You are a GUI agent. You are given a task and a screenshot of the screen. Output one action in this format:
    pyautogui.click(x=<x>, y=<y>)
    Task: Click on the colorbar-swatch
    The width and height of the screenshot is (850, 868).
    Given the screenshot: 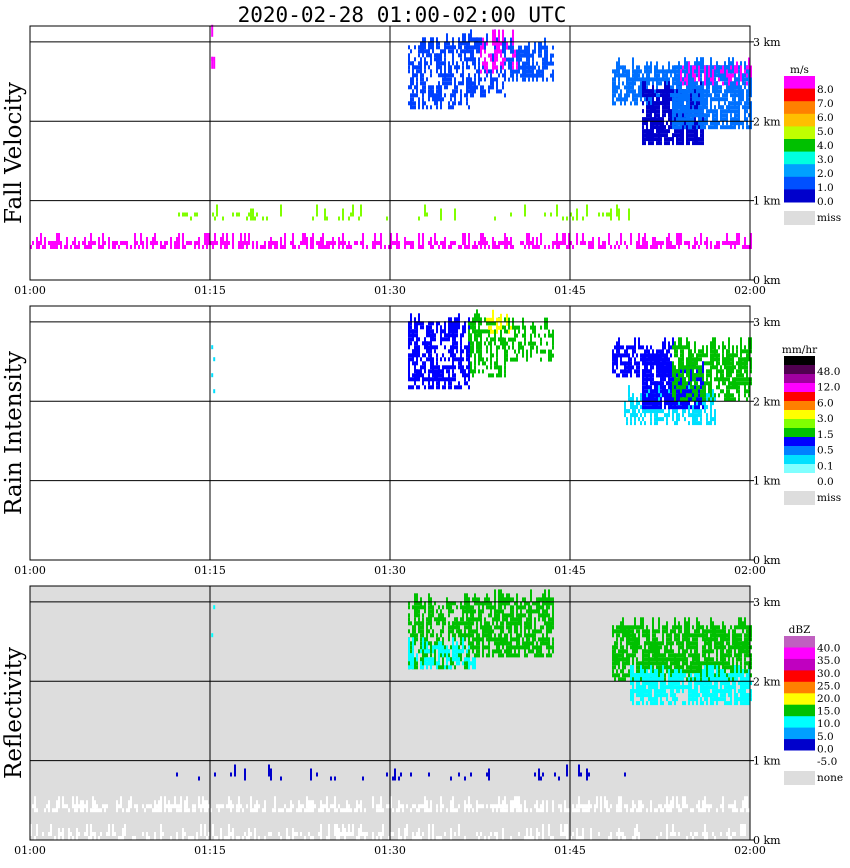 What is the action you would take?
    pyautogui.click(x=799, y=196)
    